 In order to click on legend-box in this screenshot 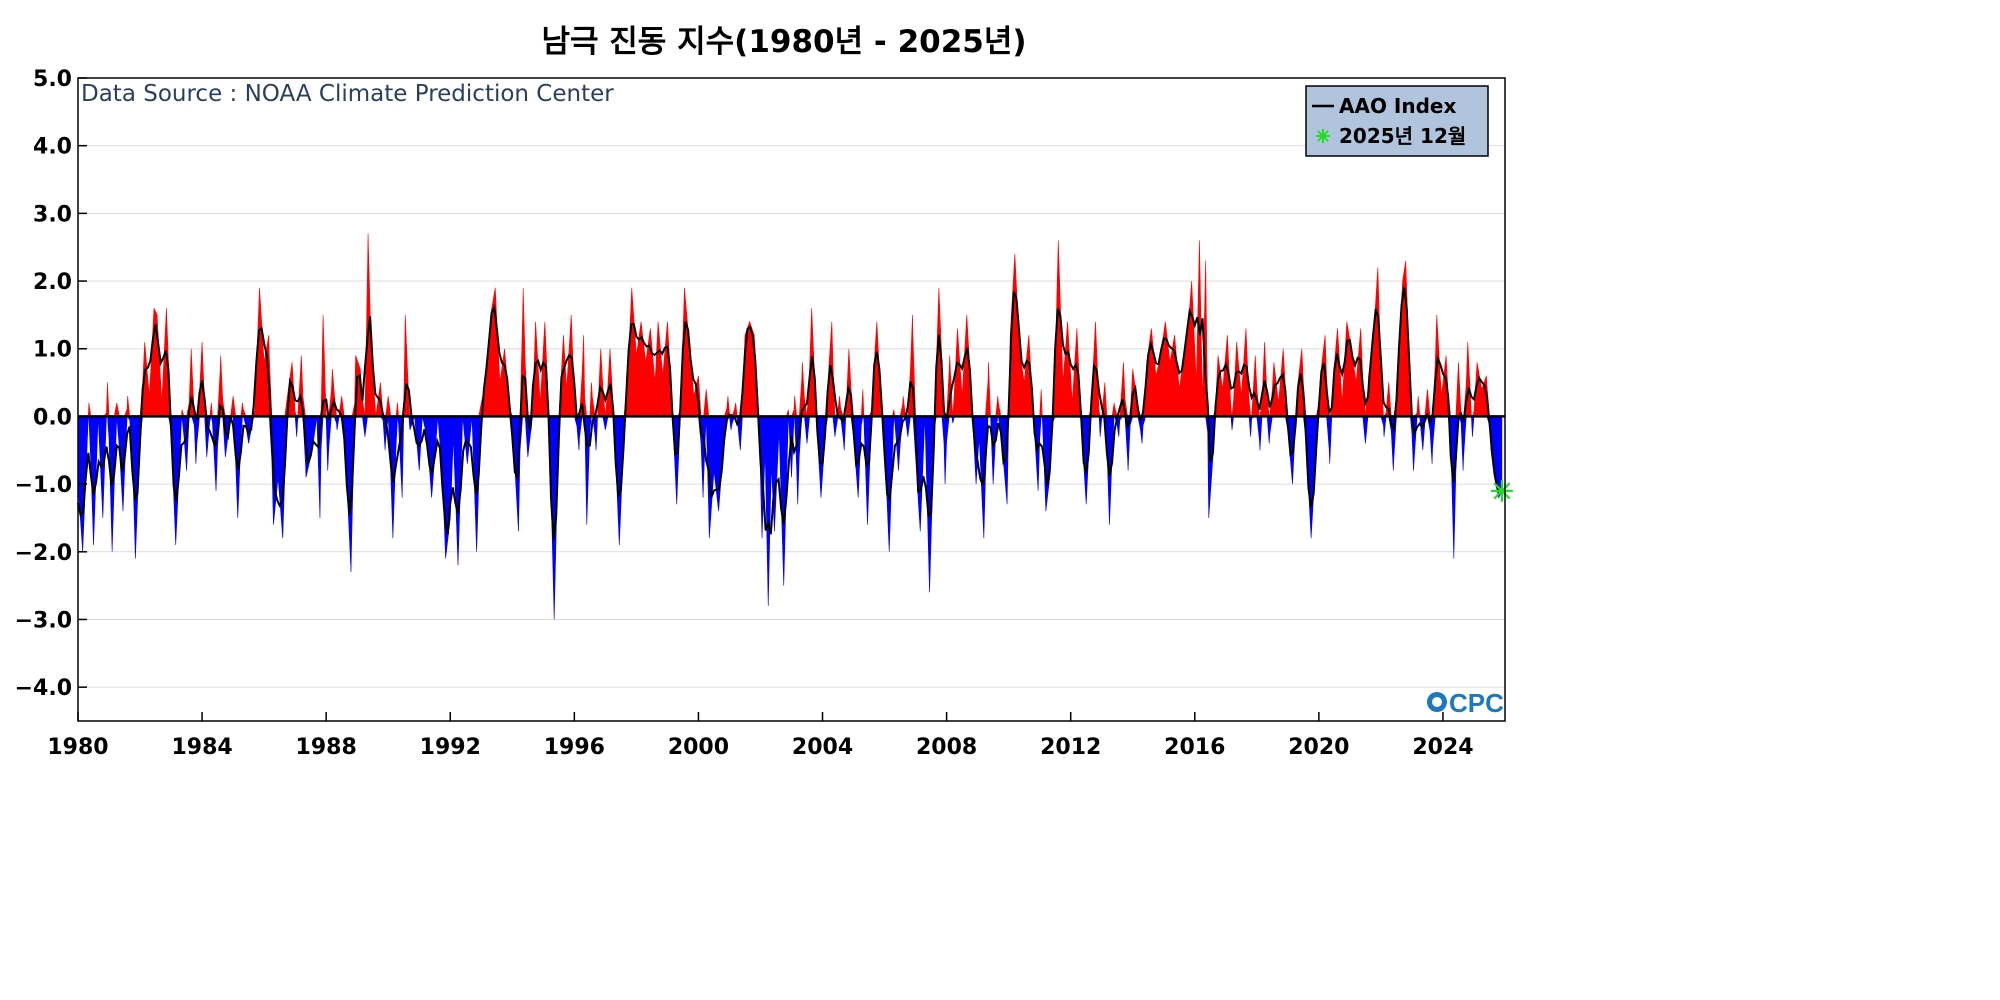, I will do `click(1397, 121)`.